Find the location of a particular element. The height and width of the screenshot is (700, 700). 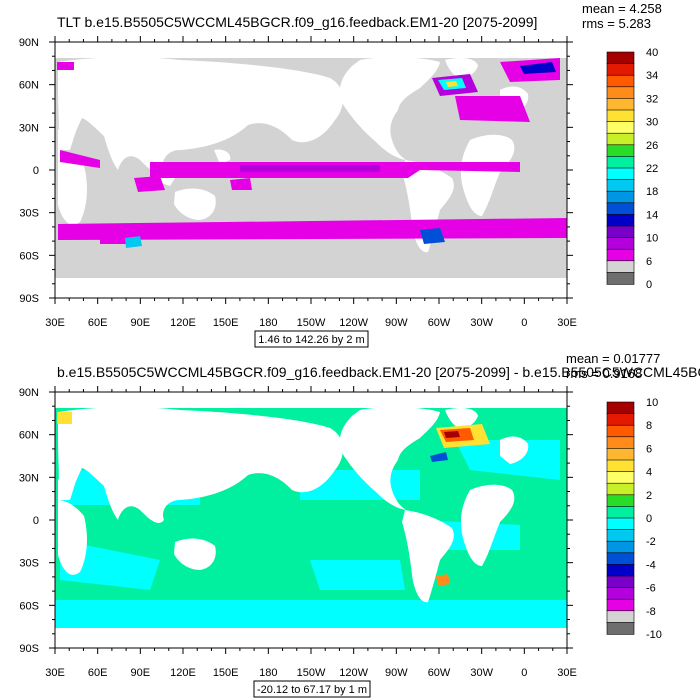

info-text: -20.12 to 67.17 by 1 m is located at coordinates (312, 690).